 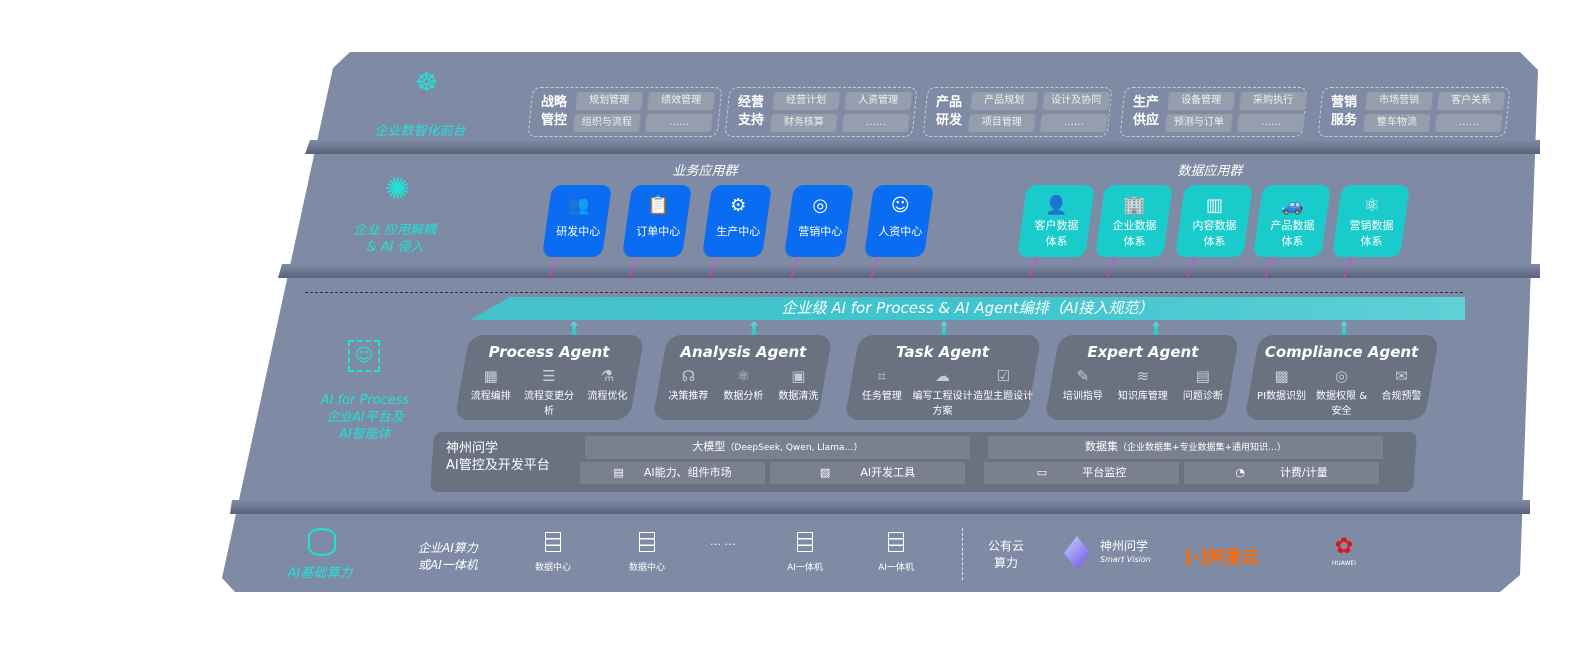 I want to click on title-line: 经营, so click(x=751, y=102).